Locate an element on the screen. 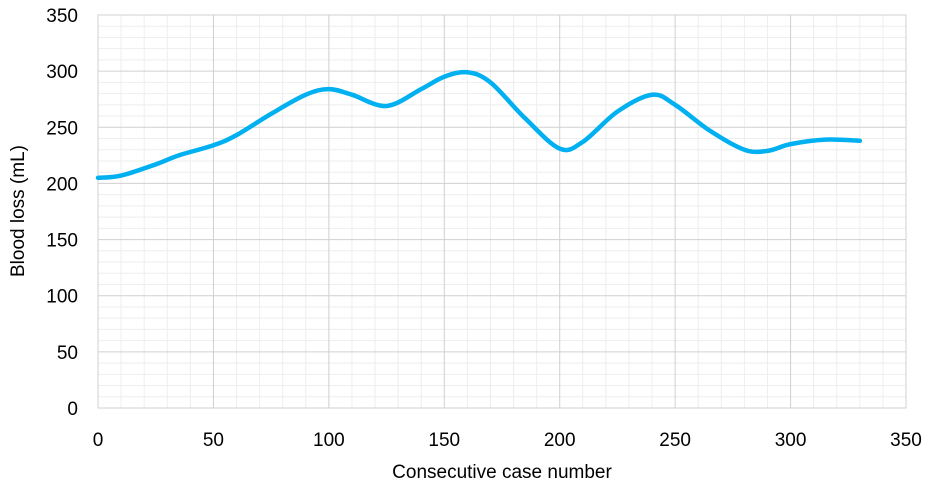 This screenshot has width=935, height=486. x-tick-label: 0 is located at coordinates (98, 440).